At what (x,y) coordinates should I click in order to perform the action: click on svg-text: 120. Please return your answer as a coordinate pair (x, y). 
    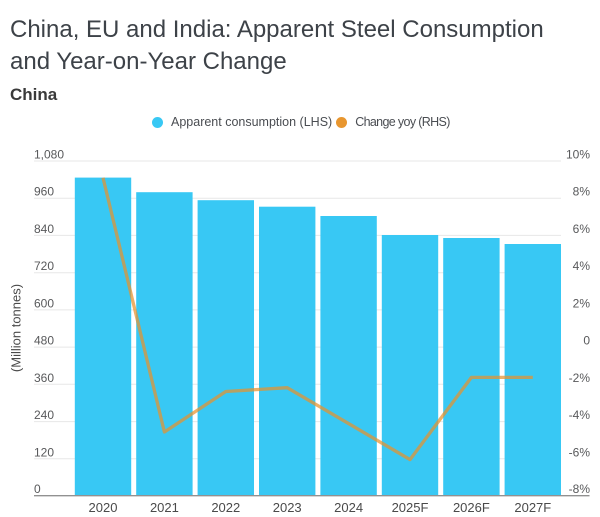
    Looking at the image, I should click on (44, 452).